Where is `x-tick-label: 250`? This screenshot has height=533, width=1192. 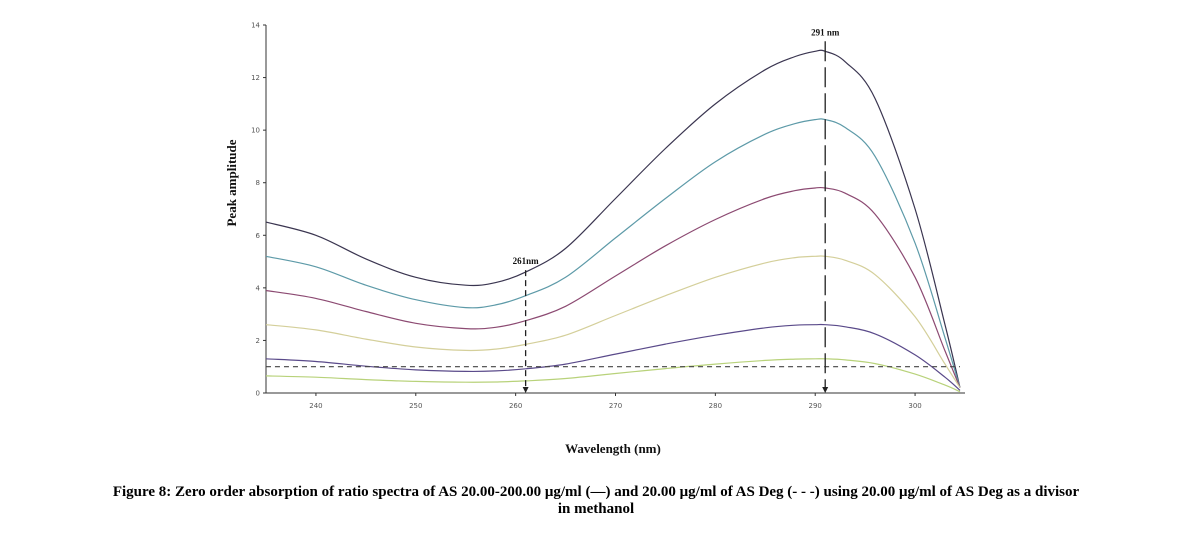 x-tick-label: 250 is located at coordinates (415, 406).